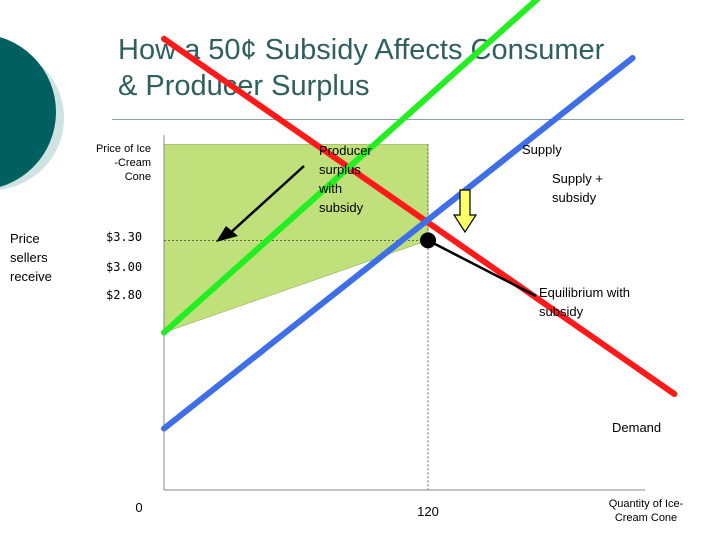  Describe the element at coordinates (341, 207) in the screenshot. I see `producer-surplus-label-line-4: subsidy` at that location.